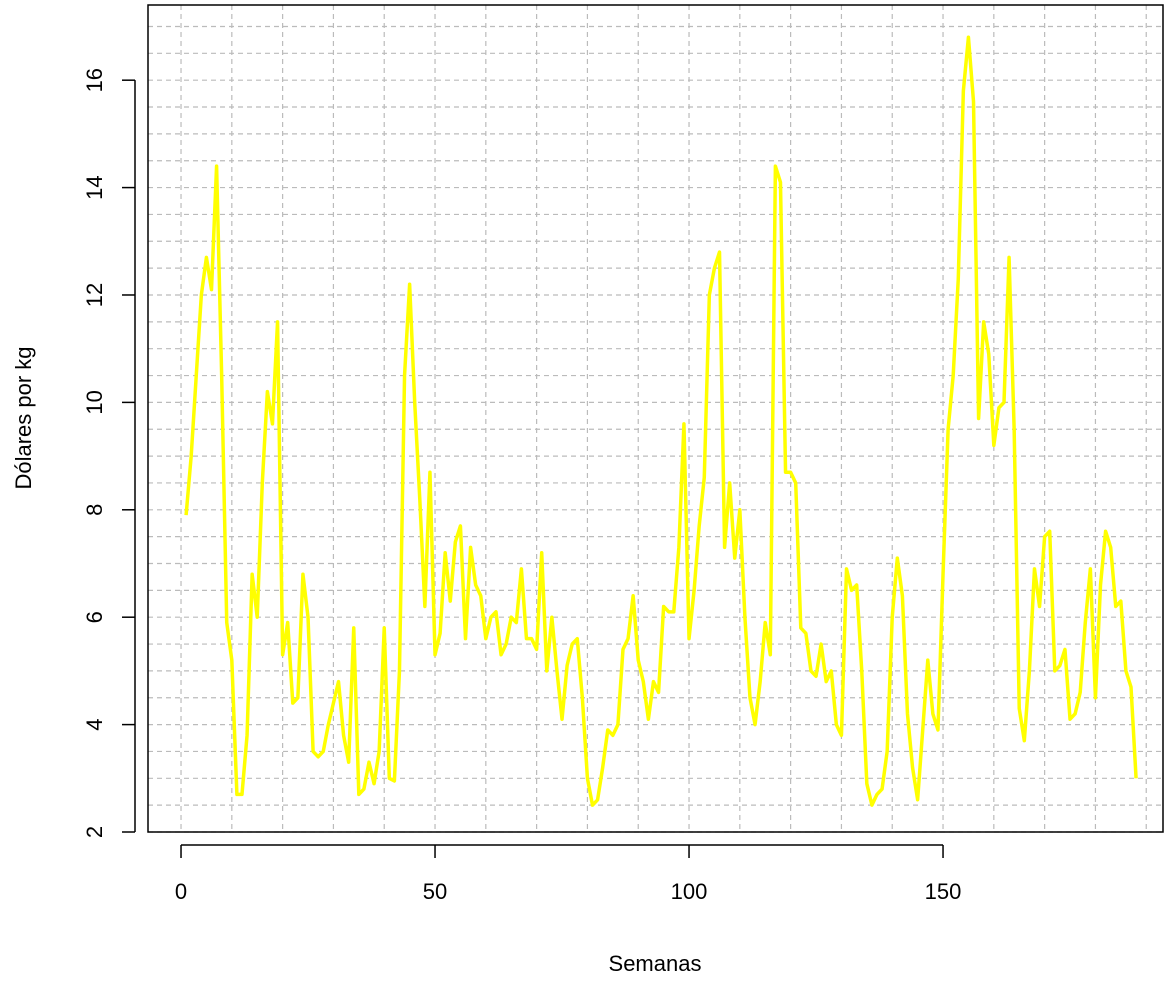 This screenshot has height=982, width=1169. What do you see at coordinates (181, 891) in the screenshot?
I see `x-tick-label: 0` at bounding box center [181, 891].